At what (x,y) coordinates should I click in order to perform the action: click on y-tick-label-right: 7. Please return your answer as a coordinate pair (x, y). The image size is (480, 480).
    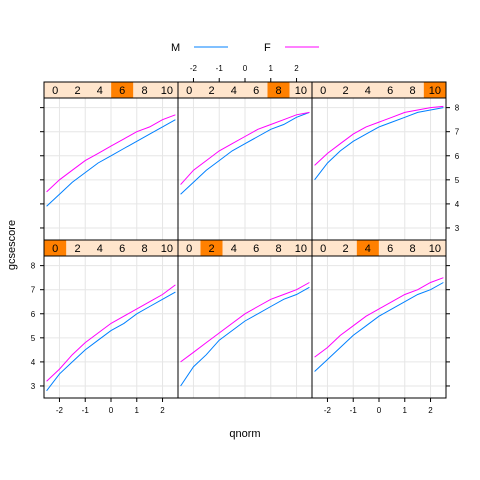
    Looking at the image, I should click on (457, 132).